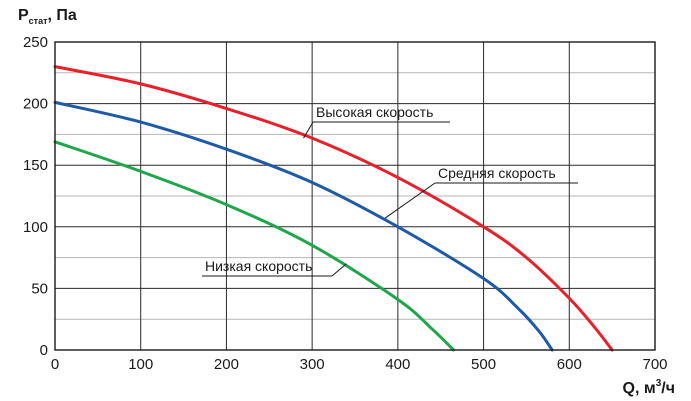  I want to click on y-tick-label: 50, so click(39, 288).